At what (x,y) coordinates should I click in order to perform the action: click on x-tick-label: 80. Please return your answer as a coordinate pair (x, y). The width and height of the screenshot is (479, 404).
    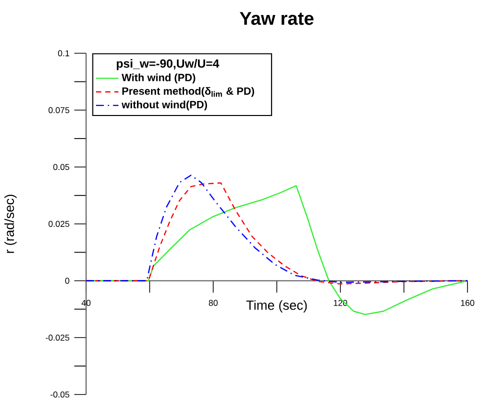
    Looking at the image, I should click on (213, 303).